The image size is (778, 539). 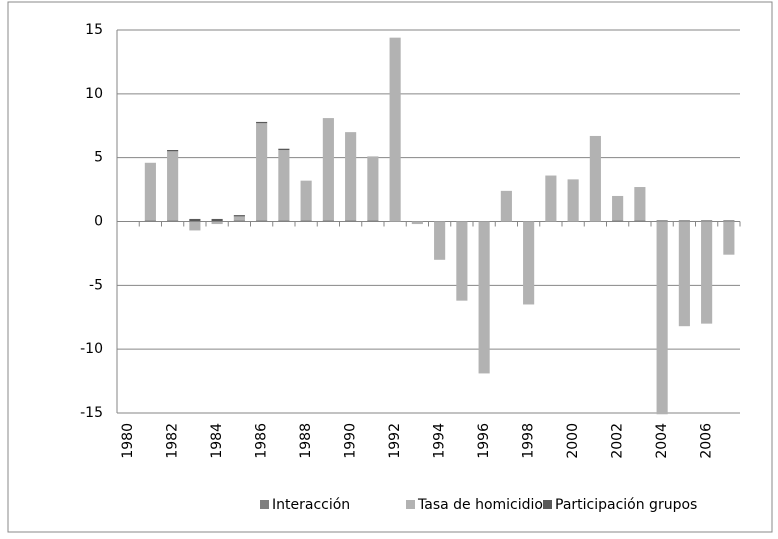 I want to click on y-tick-label: 15, so click(x=94, y=30).